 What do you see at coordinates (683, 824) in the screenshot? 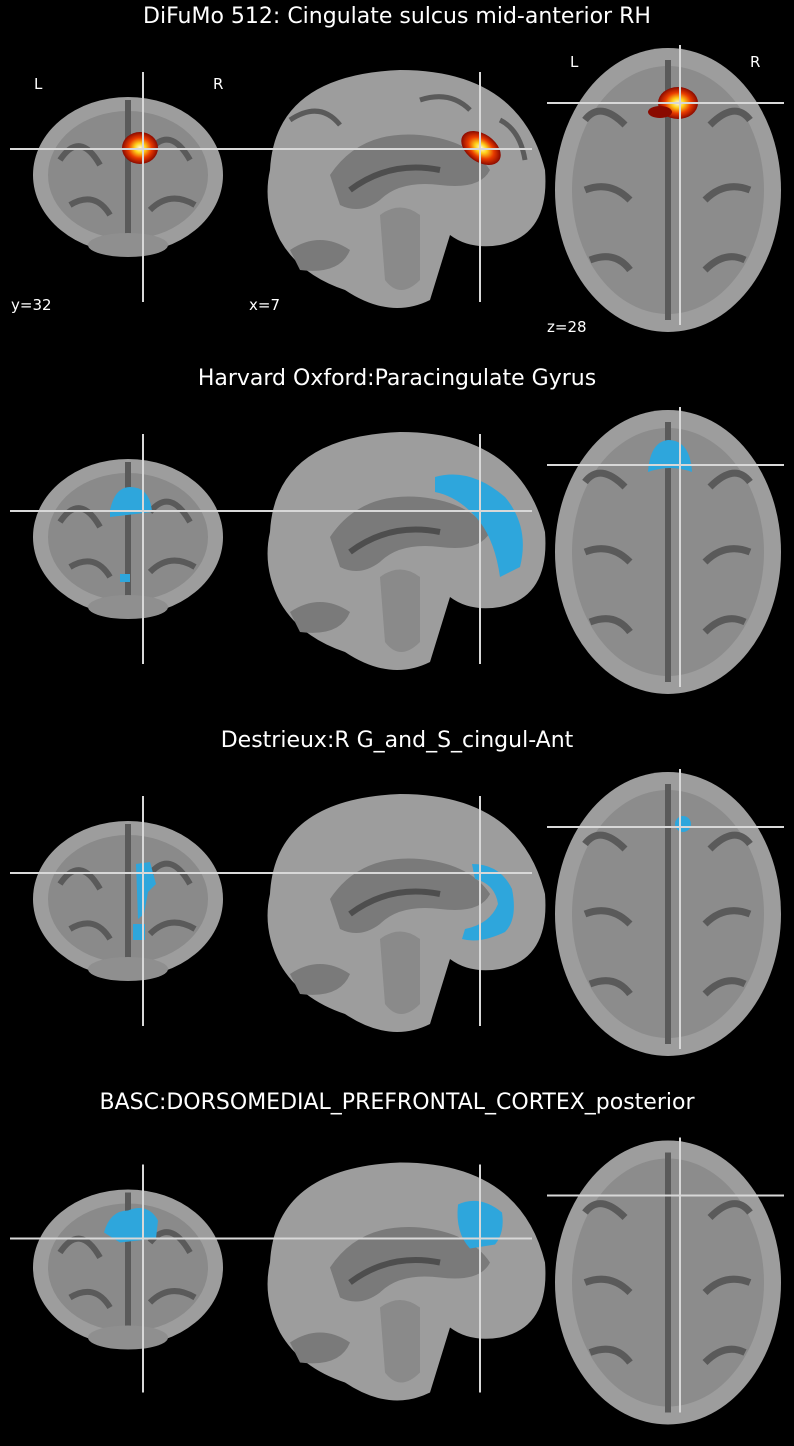
I see `atlas-region-axial` at bounding box center [683, 824].